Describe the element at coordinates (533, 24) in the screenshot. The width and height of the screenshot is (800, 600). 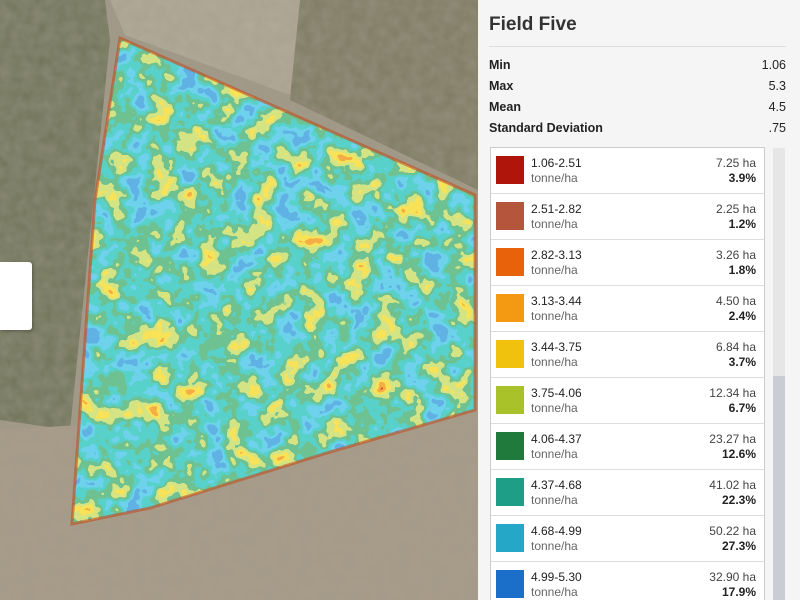
I see `panel-title: Field Five` at that location.